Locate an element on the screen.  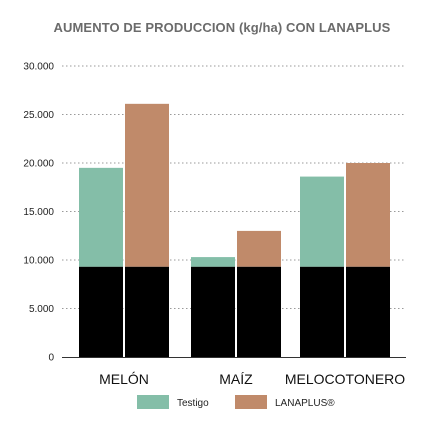
category-labels: MELÓN MAÍZ MELOCOTONERO is located at coordinates (252, 379).